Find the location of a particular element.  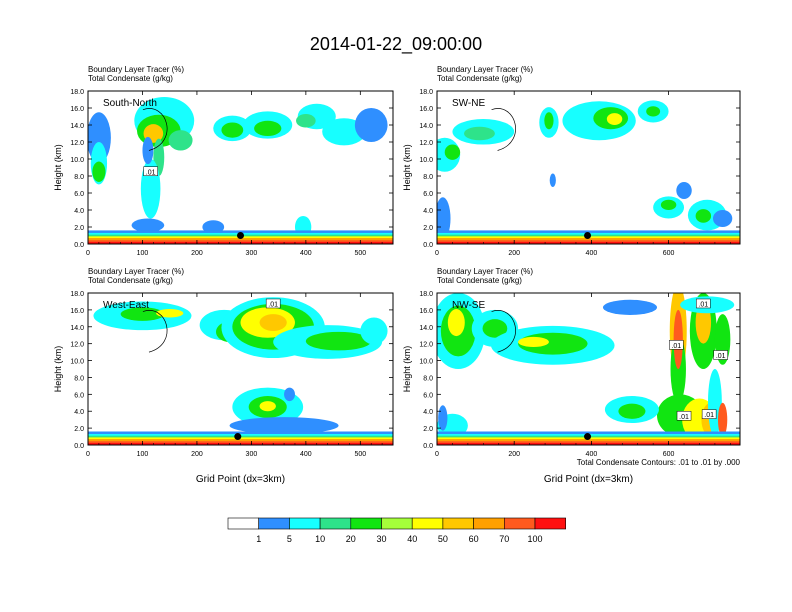

panel-header-line-1: Boundary Layer Tracer (%) is located at coordinates (136, 271).